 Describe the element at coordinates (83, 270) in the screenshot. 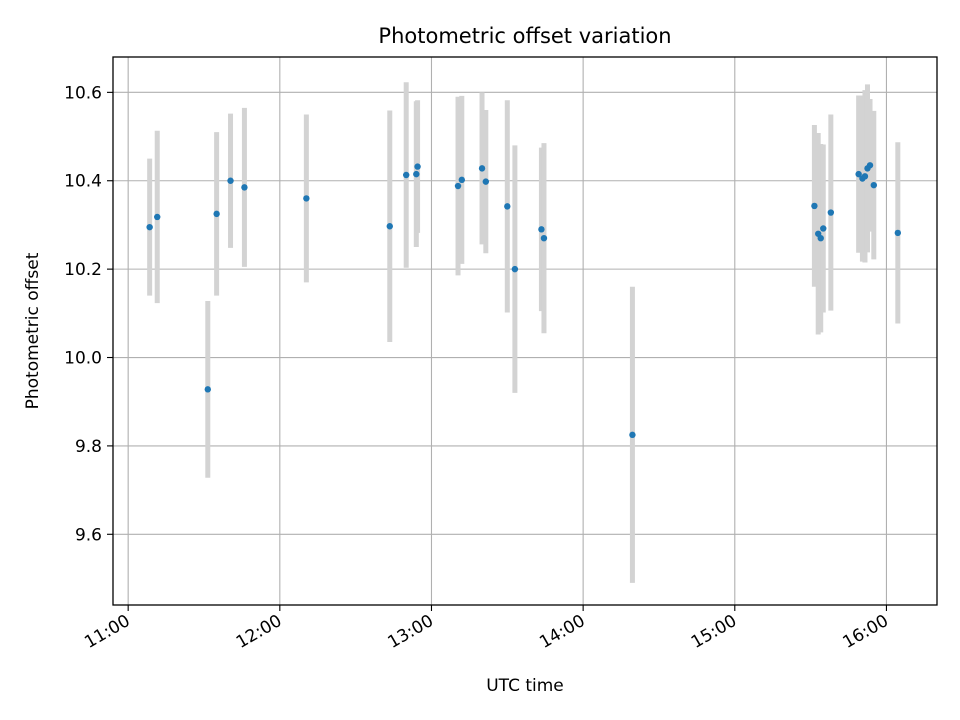

I see `y-tick-label: 10.2` at that location.